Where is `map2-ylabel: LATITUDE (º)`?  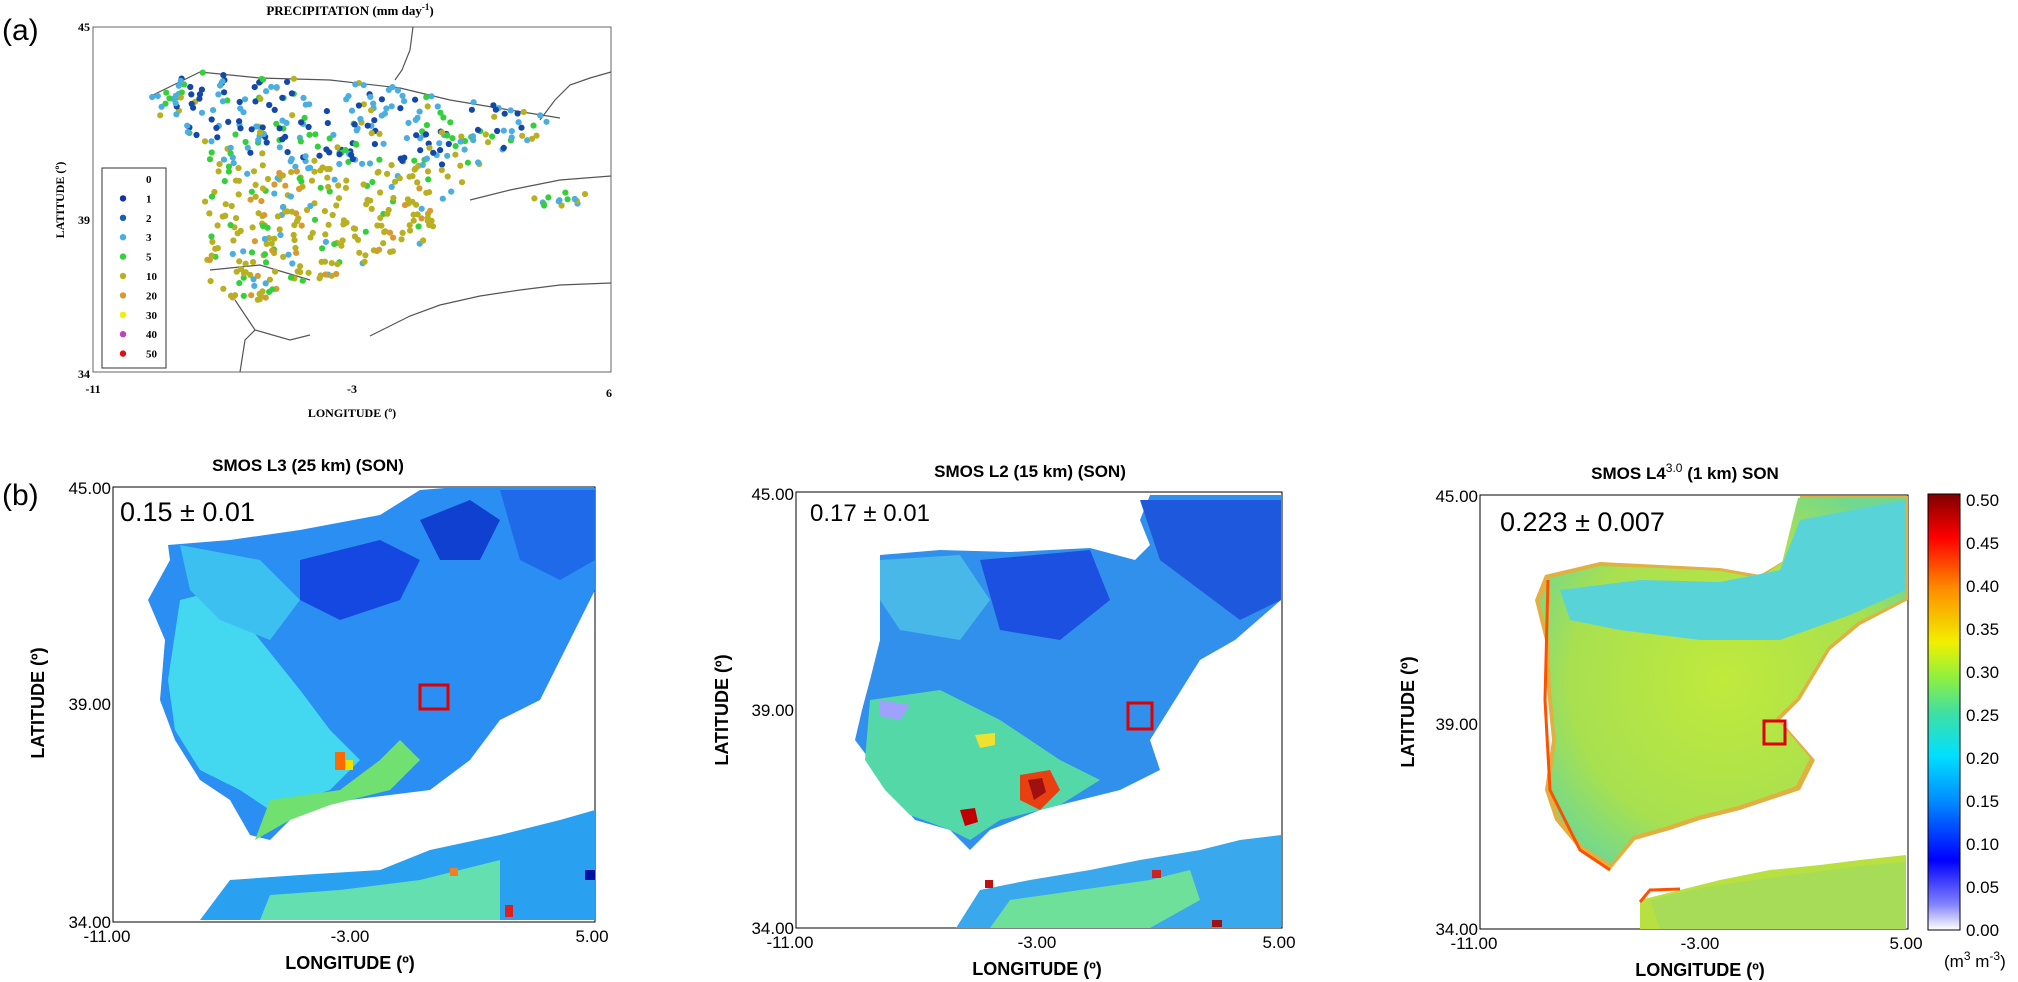
map2-ylabel: LATITUDE (º) is located at coordinates (722, 709).